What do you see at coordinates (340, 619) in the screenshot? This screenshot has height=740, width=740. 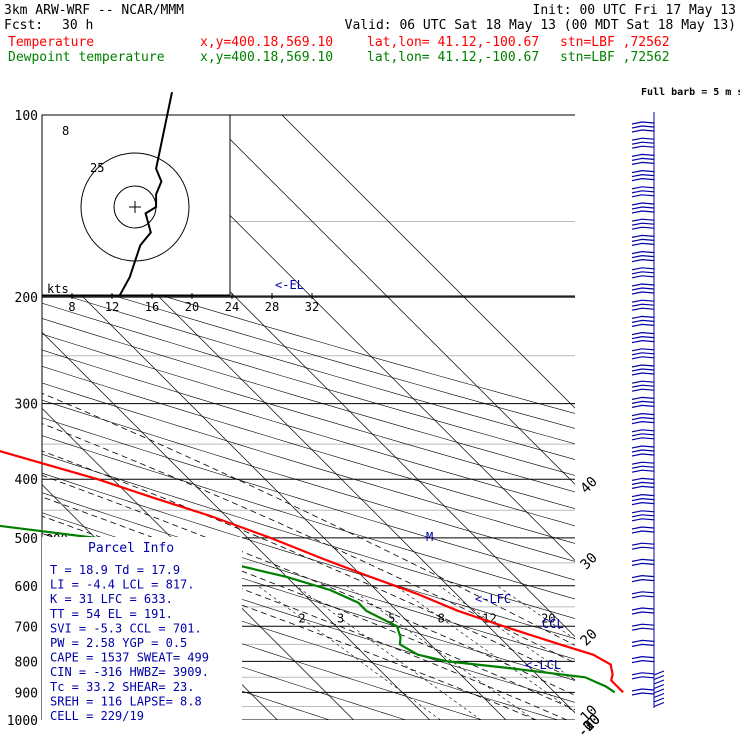 I see `mixing-ratio-label-3: 3` at bounding box center [340, 619].